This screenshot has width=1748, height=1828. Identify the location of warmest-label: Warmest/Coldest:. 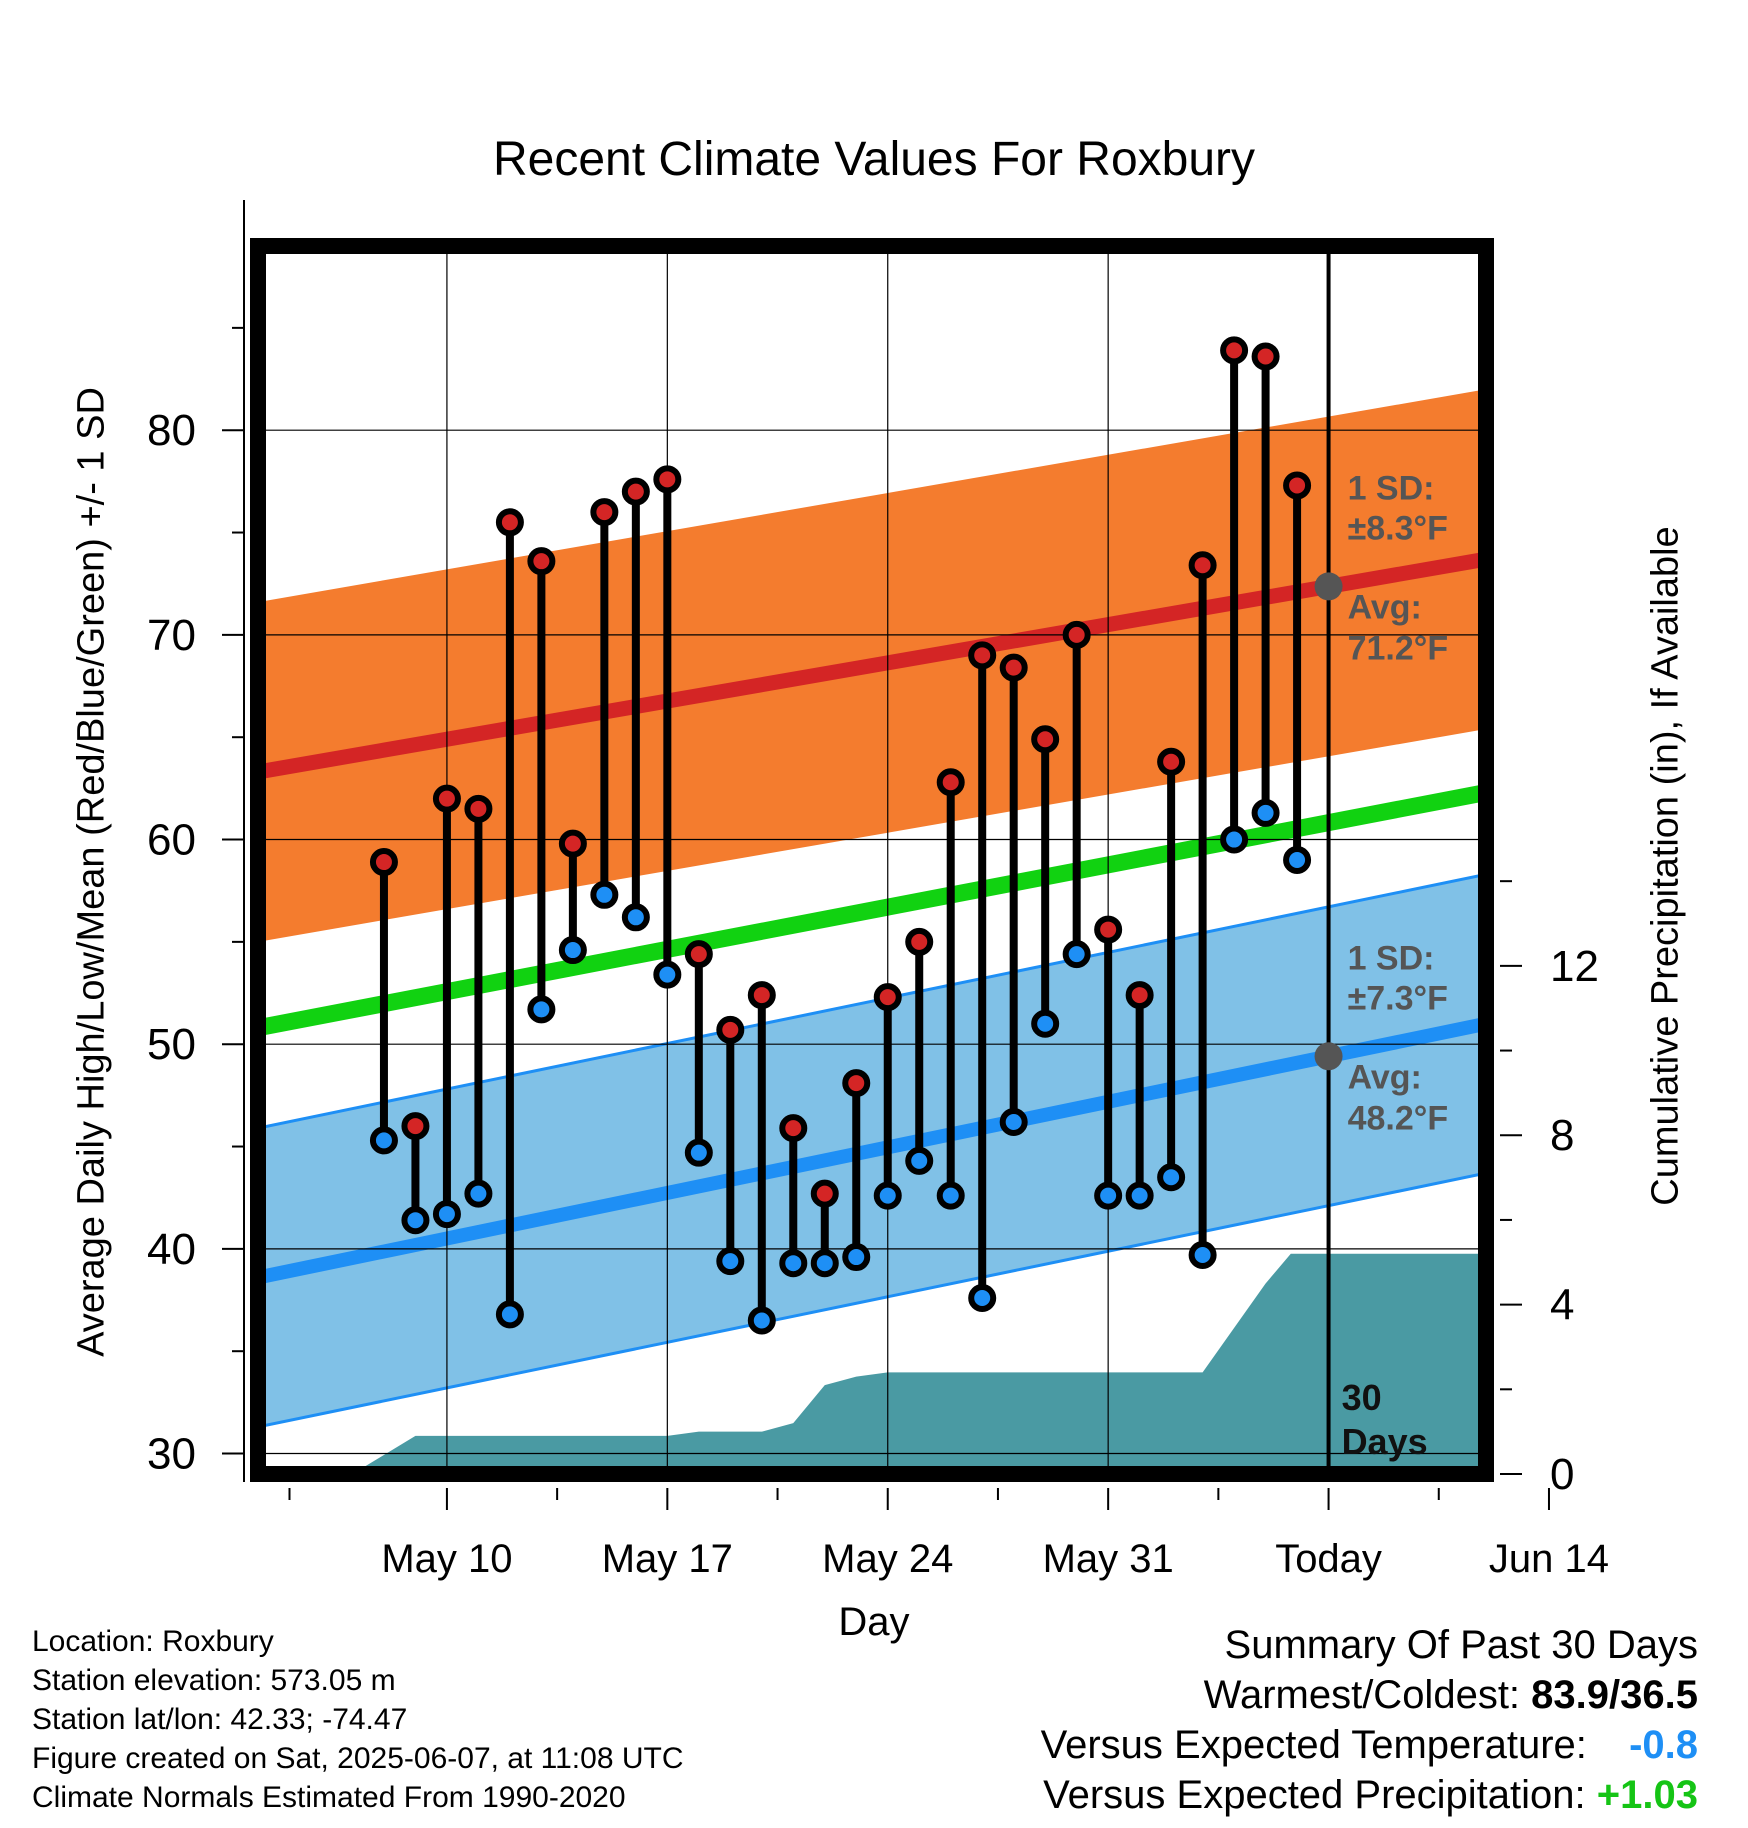
(1362, 1695).